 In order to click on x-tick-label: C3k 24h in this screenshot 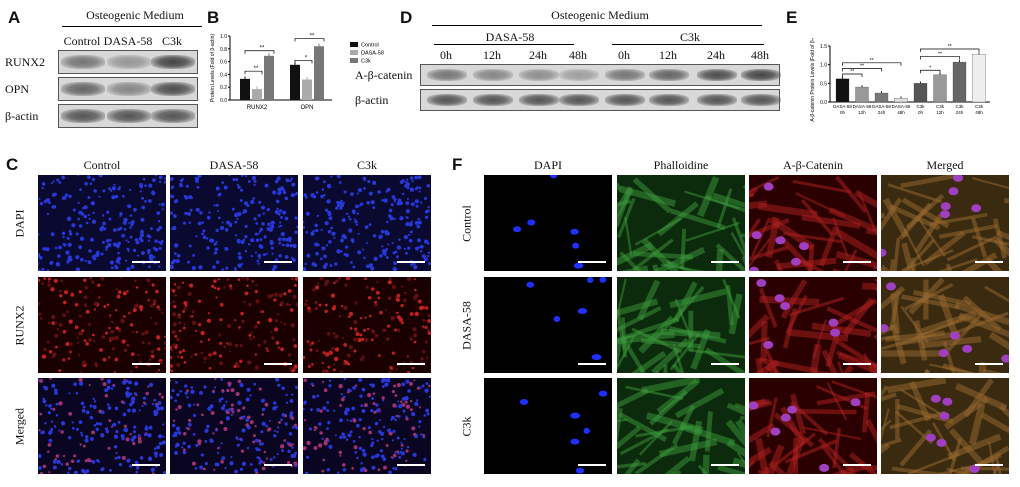, I will do `click(959, 109)`.